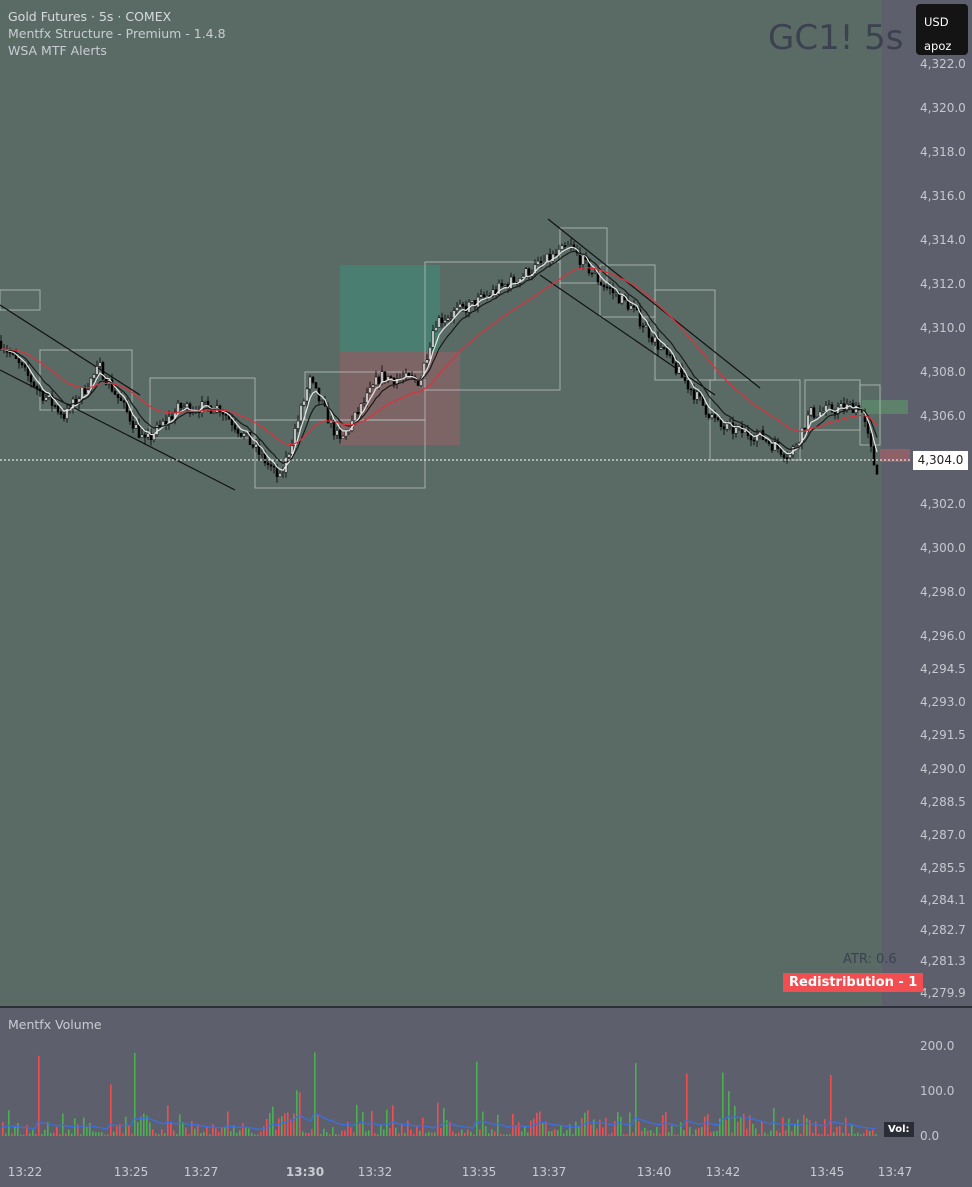  What do you see at coordinates (55, 1024) in the screenshot?
I see `volume-title: Mentfx Volume` at bounding box center [55, 1024].